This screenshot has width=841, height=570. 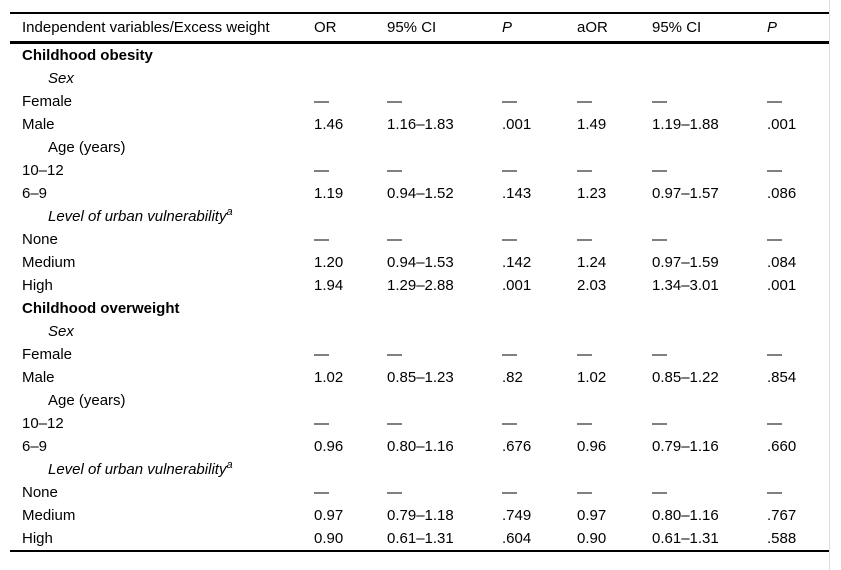 What do you see at coordinates (685, 262) in the screenshot?
I see `cell-ci-2: 0.97–1.59` at bounding box center [685, 262].